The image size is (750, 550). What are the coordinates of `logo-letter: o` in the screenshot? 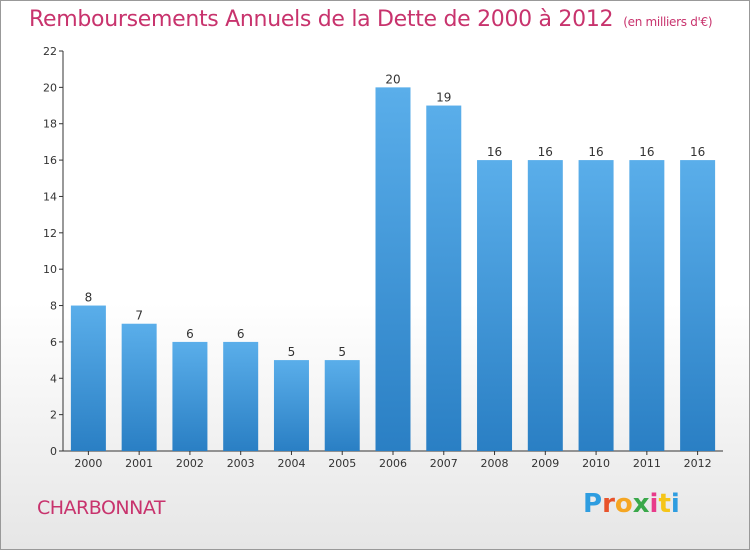 It's located at (623, 504).